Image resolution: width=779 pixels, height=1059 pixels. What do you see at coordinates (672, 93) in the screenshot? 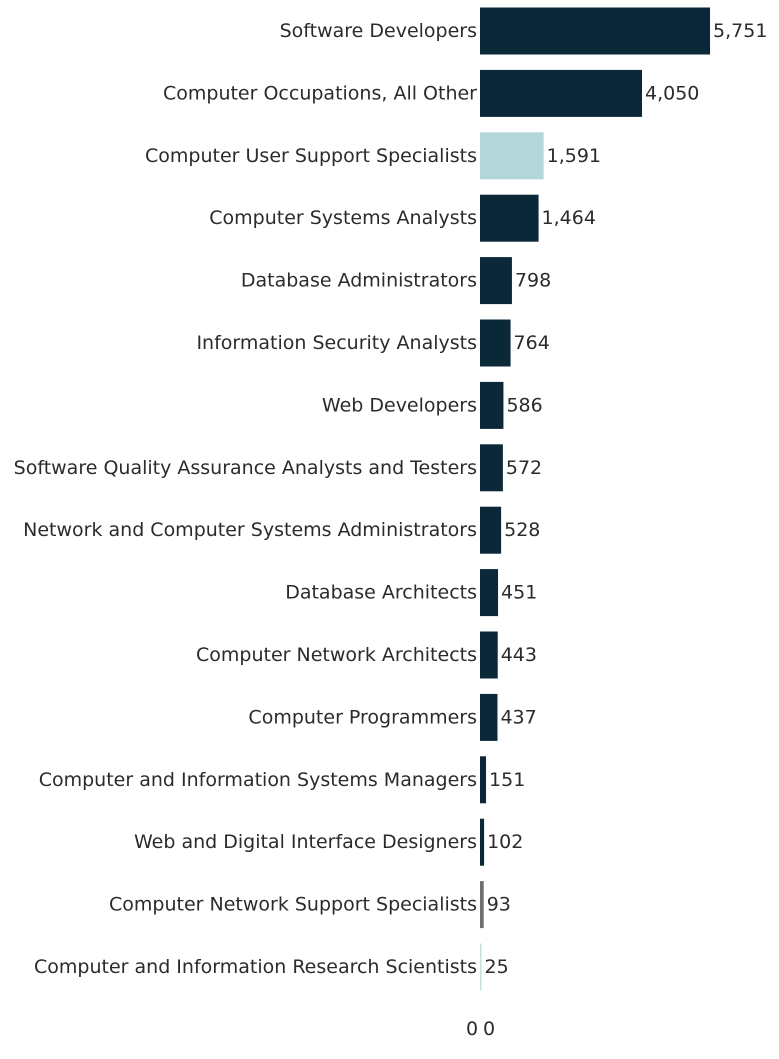
I see `value-label-1: 4,050` at bounding box center [672, 93].